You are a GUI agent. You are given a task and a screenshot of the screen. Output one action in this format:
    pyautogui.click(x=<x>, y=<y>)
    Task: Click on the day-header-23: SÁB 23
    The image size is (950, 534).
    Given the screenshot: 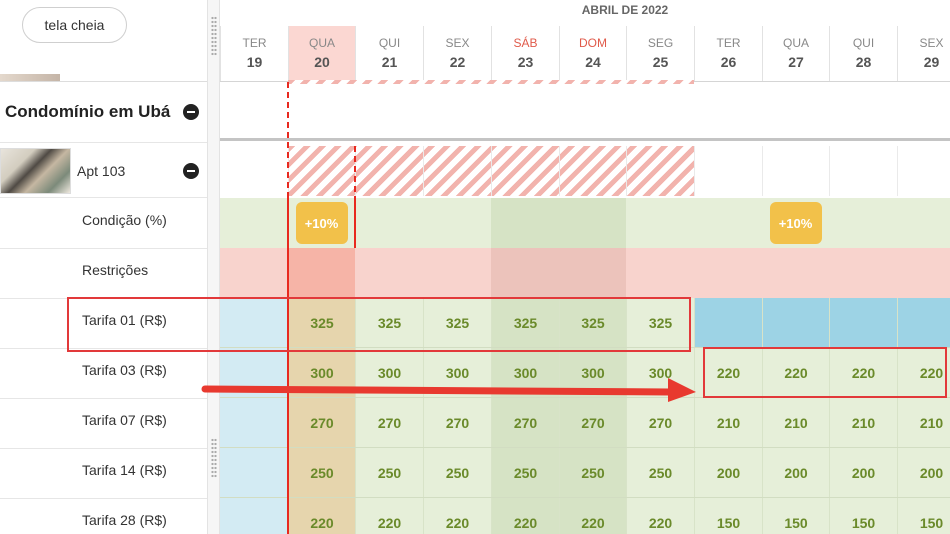 What is the action you would take?
    pyautogui.click(x=525, y=54)
    